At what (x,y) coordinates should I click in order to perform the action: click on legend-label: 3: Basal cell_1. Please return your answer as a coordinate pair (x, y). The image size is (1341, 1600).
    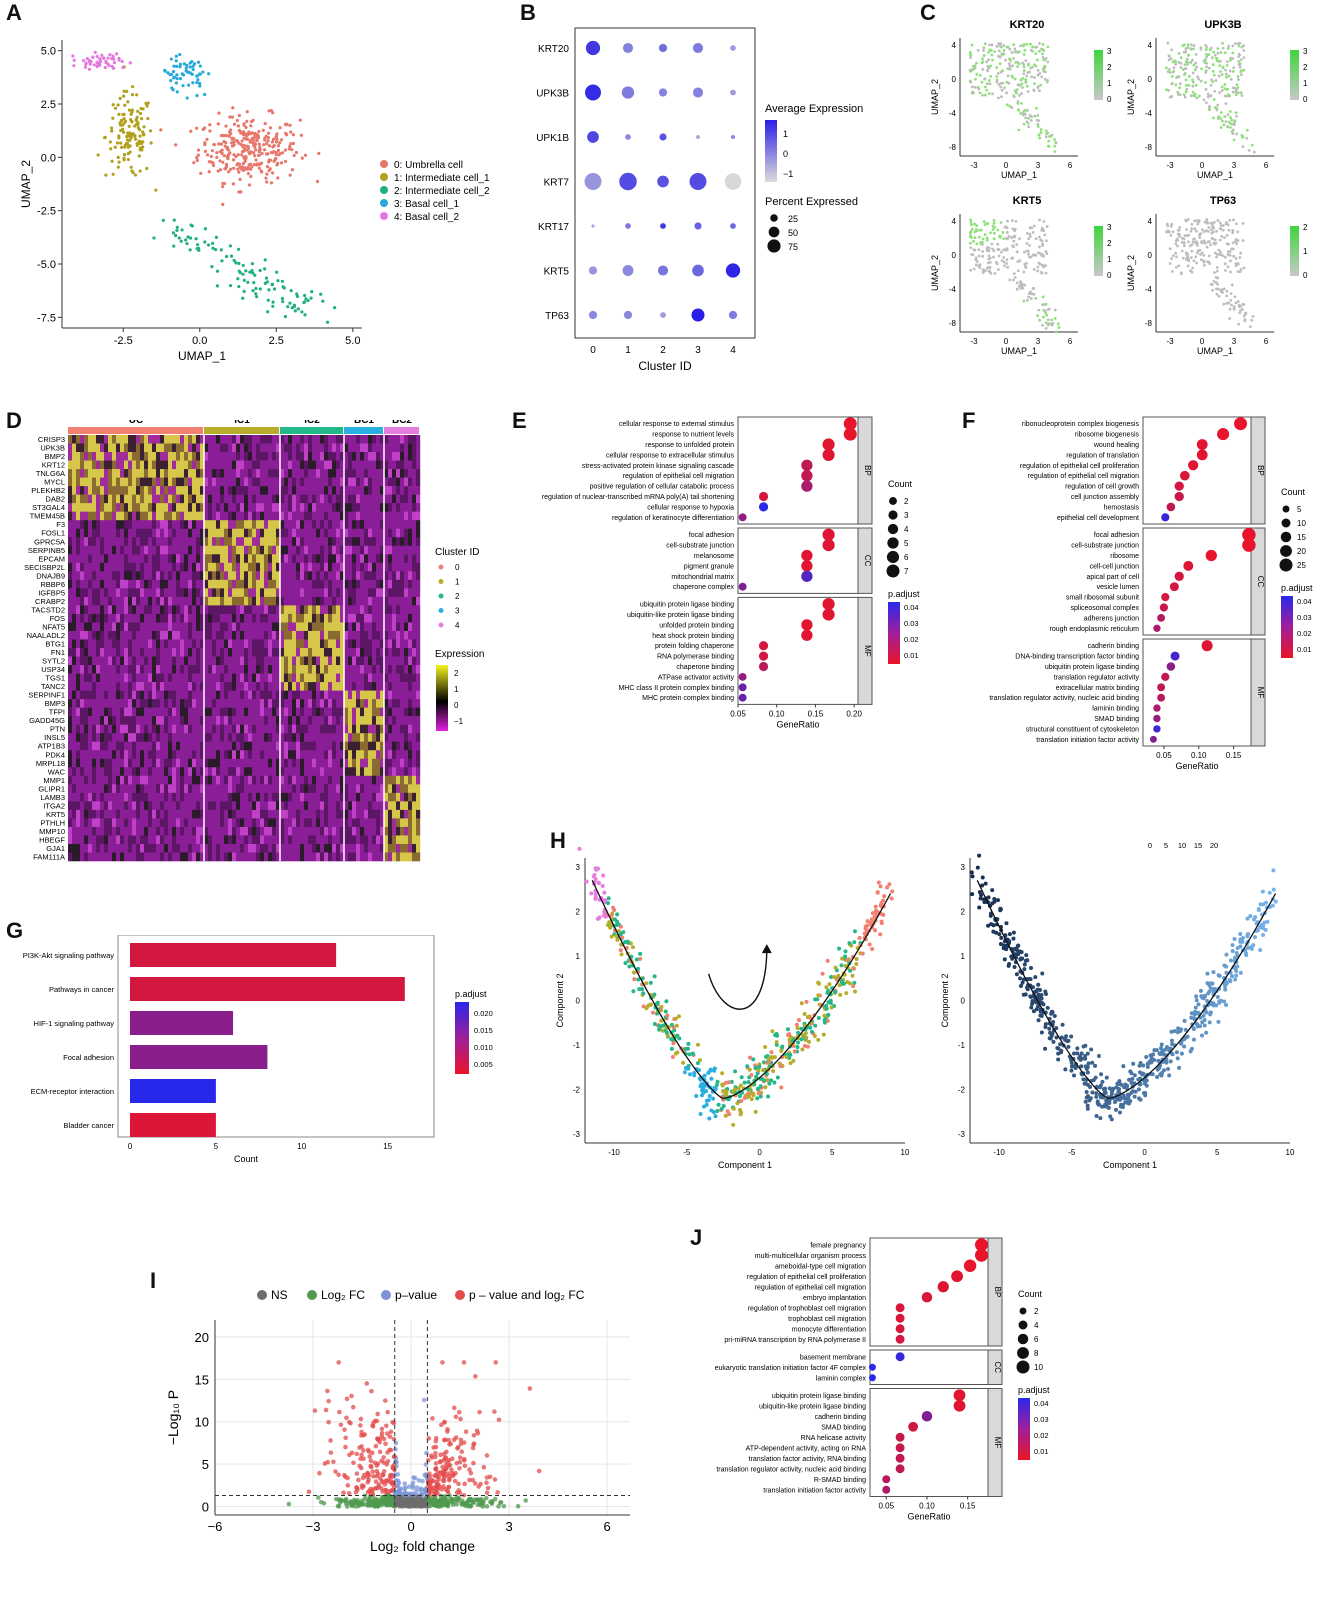
    Looking at the image, I should click on (426, 204).